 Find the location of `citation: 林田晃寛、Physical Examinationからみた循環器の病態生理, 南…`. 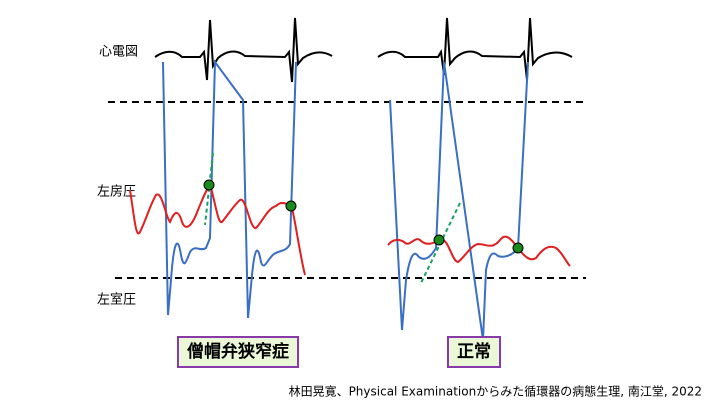

citation: 林田晃寛、Physical Examinationからみた循環器の病態生理, 南… is located at coordinates (495, 391).